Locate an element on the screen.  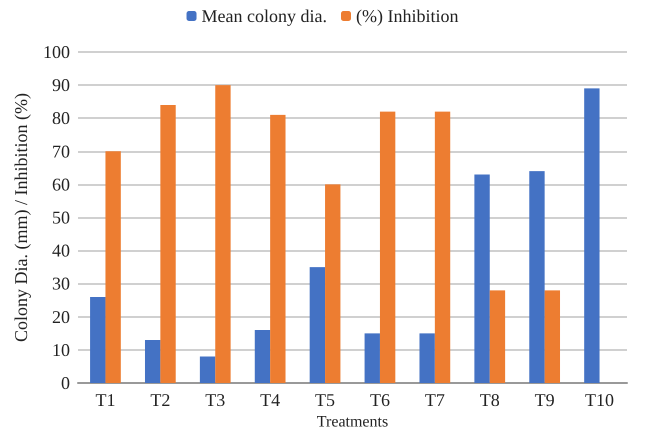
y-tick-label: 0 is located at coordinates (65, 383).